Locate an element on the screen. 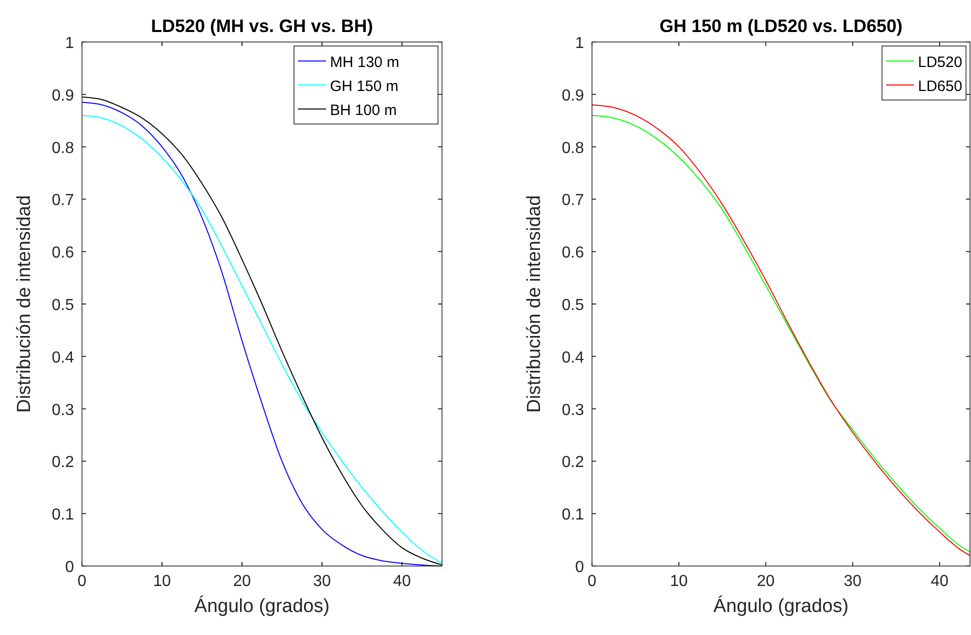  legend-label: BH 100 m is located at coordinates (363, 110).